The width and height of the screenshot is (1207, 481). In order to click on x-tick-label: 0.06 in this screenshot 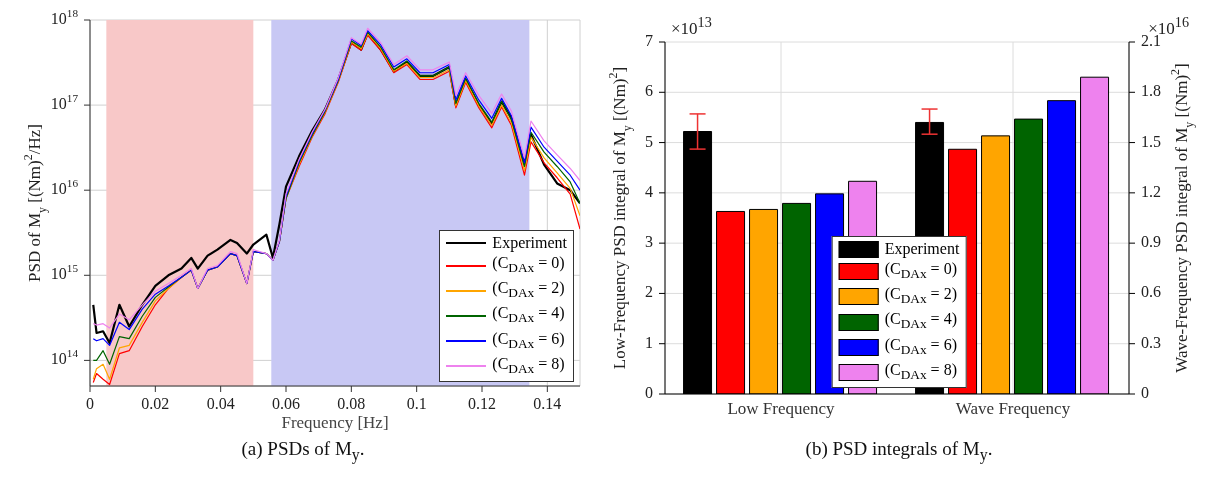, I will do `click(286, 404)`.